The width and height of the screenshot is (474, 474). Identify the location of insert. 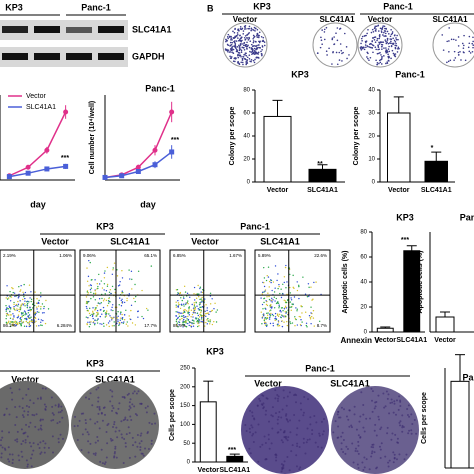
(34, 425).